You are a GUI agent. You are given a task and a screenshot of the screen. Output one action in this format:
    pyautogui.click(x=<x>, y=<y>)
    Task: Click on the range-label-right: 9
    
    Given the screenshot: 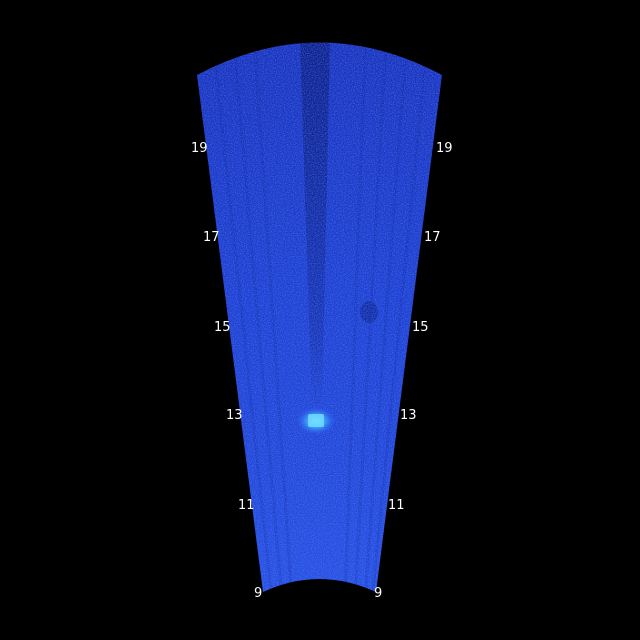 What is the action you would take?
    pyautogui.click(x=378, y=593)
    